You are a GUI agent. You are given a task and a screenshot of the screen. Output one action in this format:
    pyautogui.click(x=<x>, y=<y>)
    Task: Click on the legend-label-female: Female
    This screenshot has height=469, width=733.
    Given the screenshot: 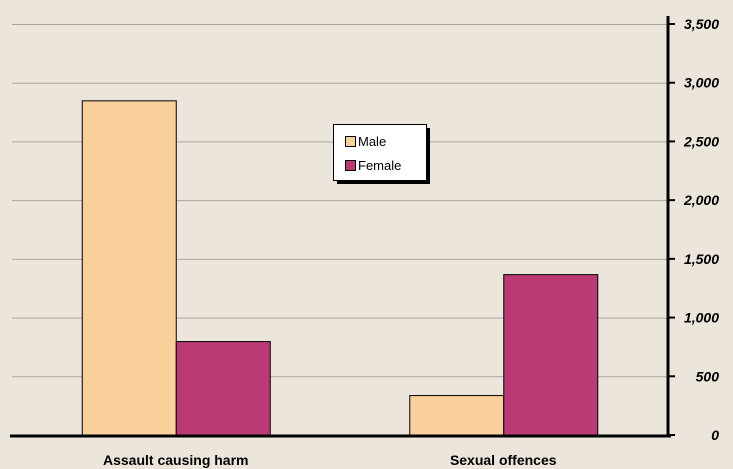 What is the action you would take?
    pyautogui.click(x=379, y=165)
    